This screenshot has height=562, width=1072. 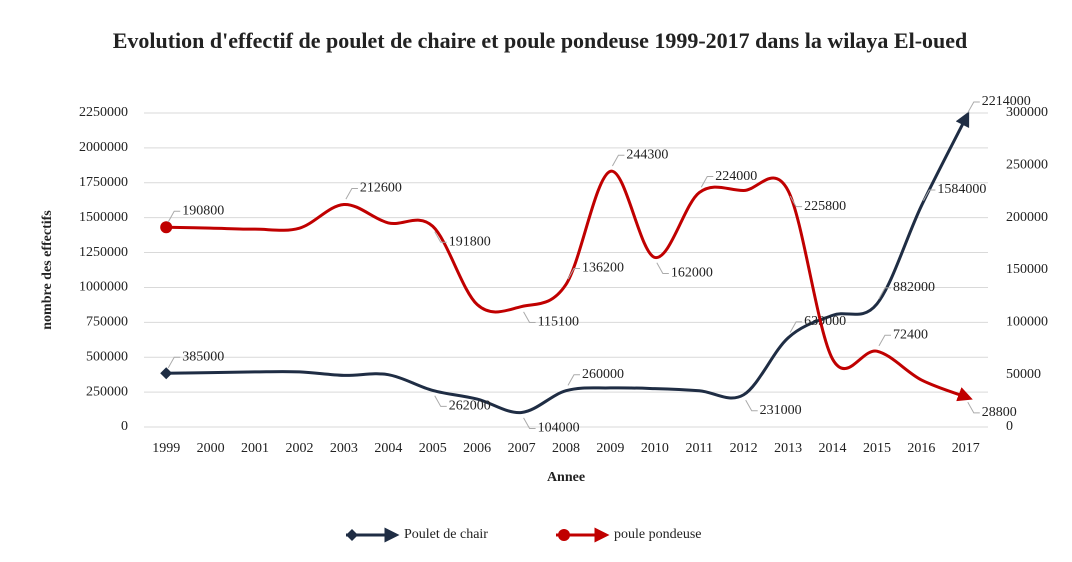 What do you see at coordinates (966, 448) in the screenshot?
I see `x-tick-label: 2017` at bounding box center [966, 448].